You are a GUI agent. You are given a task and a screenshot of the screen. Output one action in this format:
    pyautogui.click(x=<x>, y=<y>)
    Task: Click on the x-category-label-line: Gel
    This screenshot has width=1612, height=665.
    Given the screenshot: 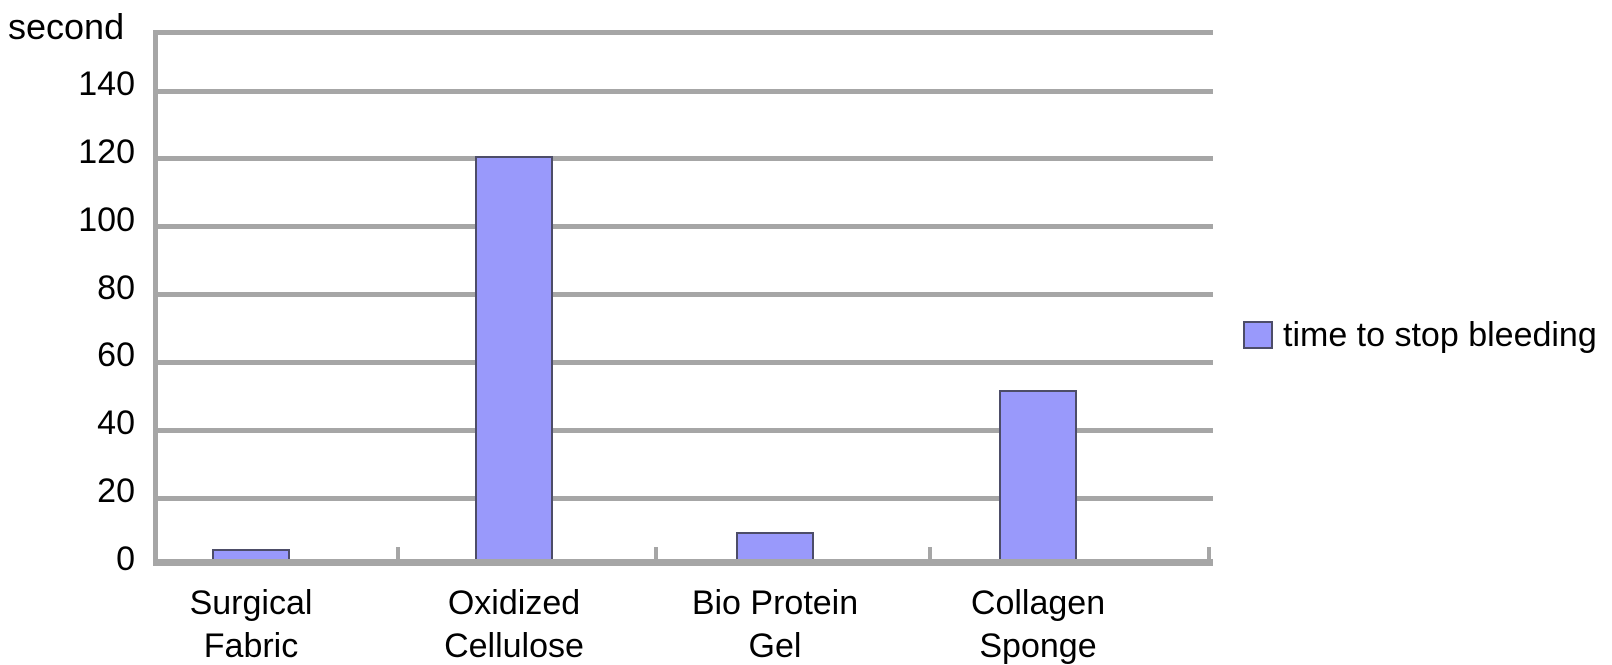 What is the action you would take?
    pyautogui.click(x=775, y=646)
    